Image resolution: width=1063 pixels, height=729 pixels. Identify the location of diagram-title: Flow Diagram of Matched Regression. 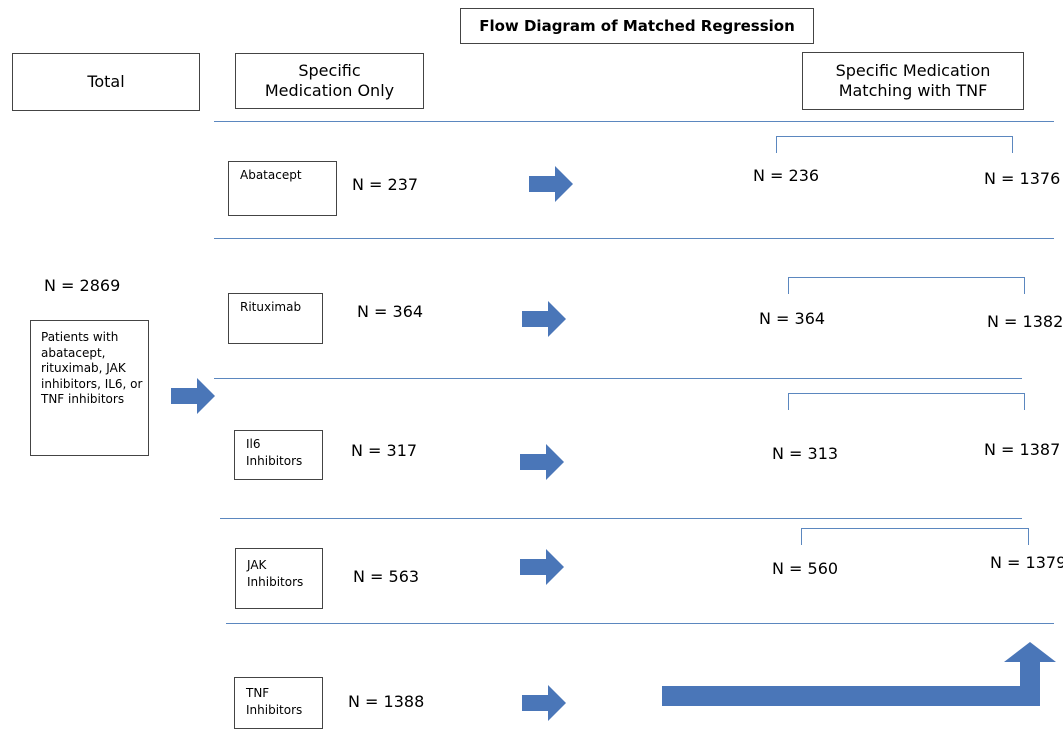
(637, 26).